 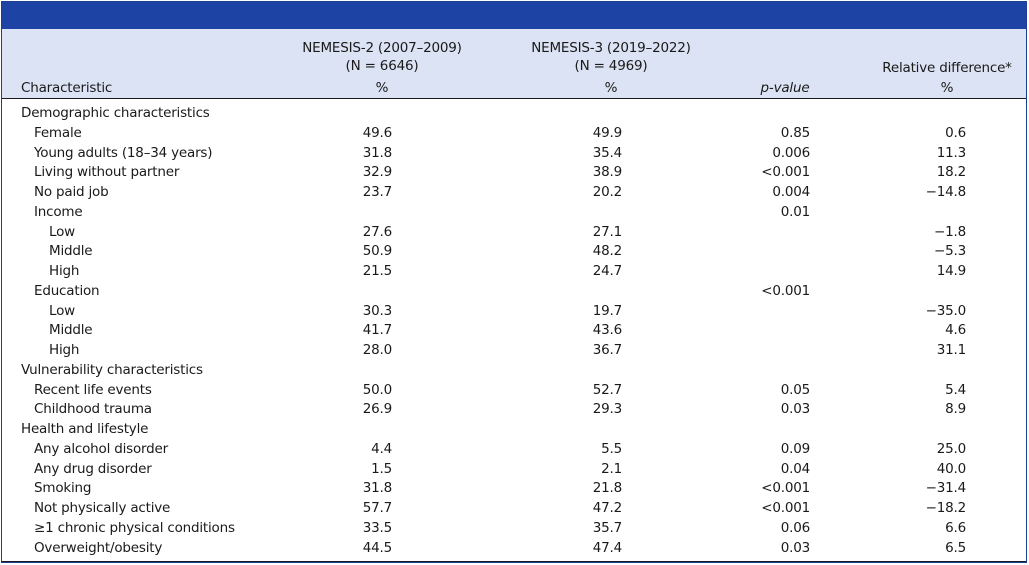 What do you see at coordinates (101, 448) in the screenshot?
I see `row-label: Any alcohol disorder` at bounding box center [101, 448].